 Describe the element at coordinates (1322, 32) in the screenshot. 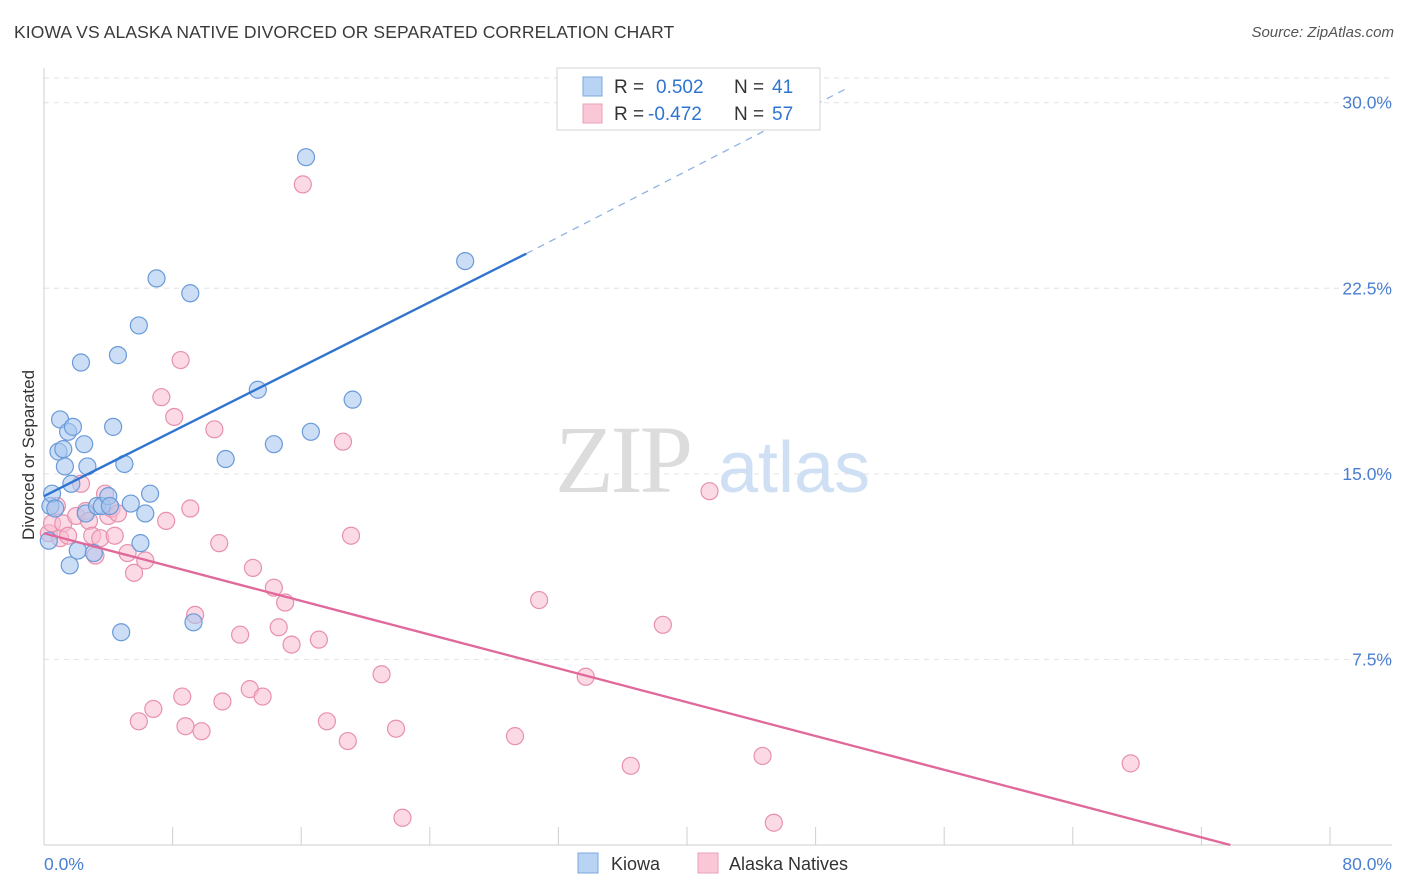

I see `chart-source: Source: ZipAtlas.com` at that location.